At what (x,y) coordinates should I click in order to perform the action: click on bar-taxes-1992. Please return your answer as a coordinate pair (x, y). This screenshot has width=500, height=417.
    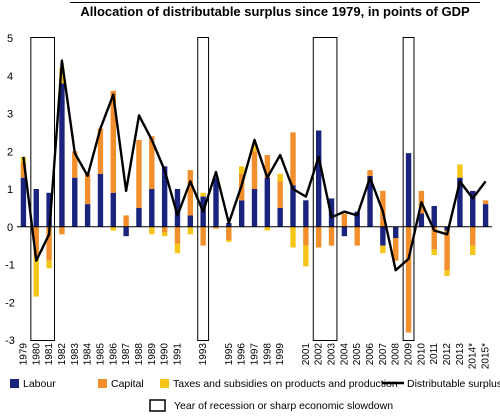
    Looking at the image, I should click on (190, 230).